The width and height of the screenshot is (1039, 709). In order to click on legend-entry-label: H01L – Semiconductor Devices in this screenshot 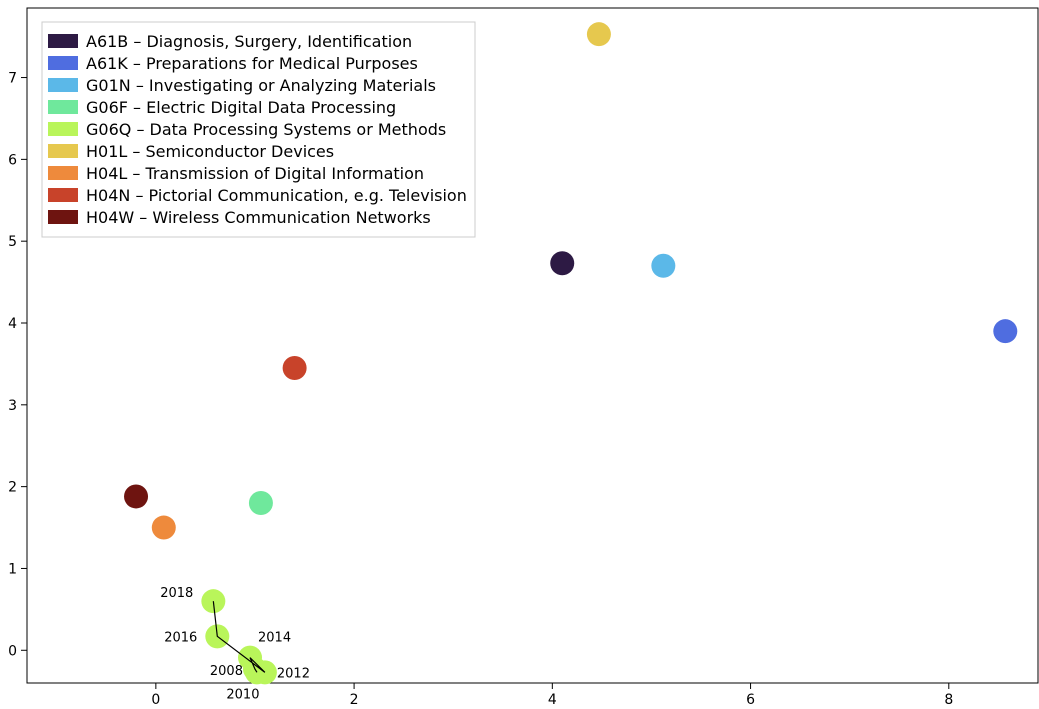, I will do `click(210, 151)`.